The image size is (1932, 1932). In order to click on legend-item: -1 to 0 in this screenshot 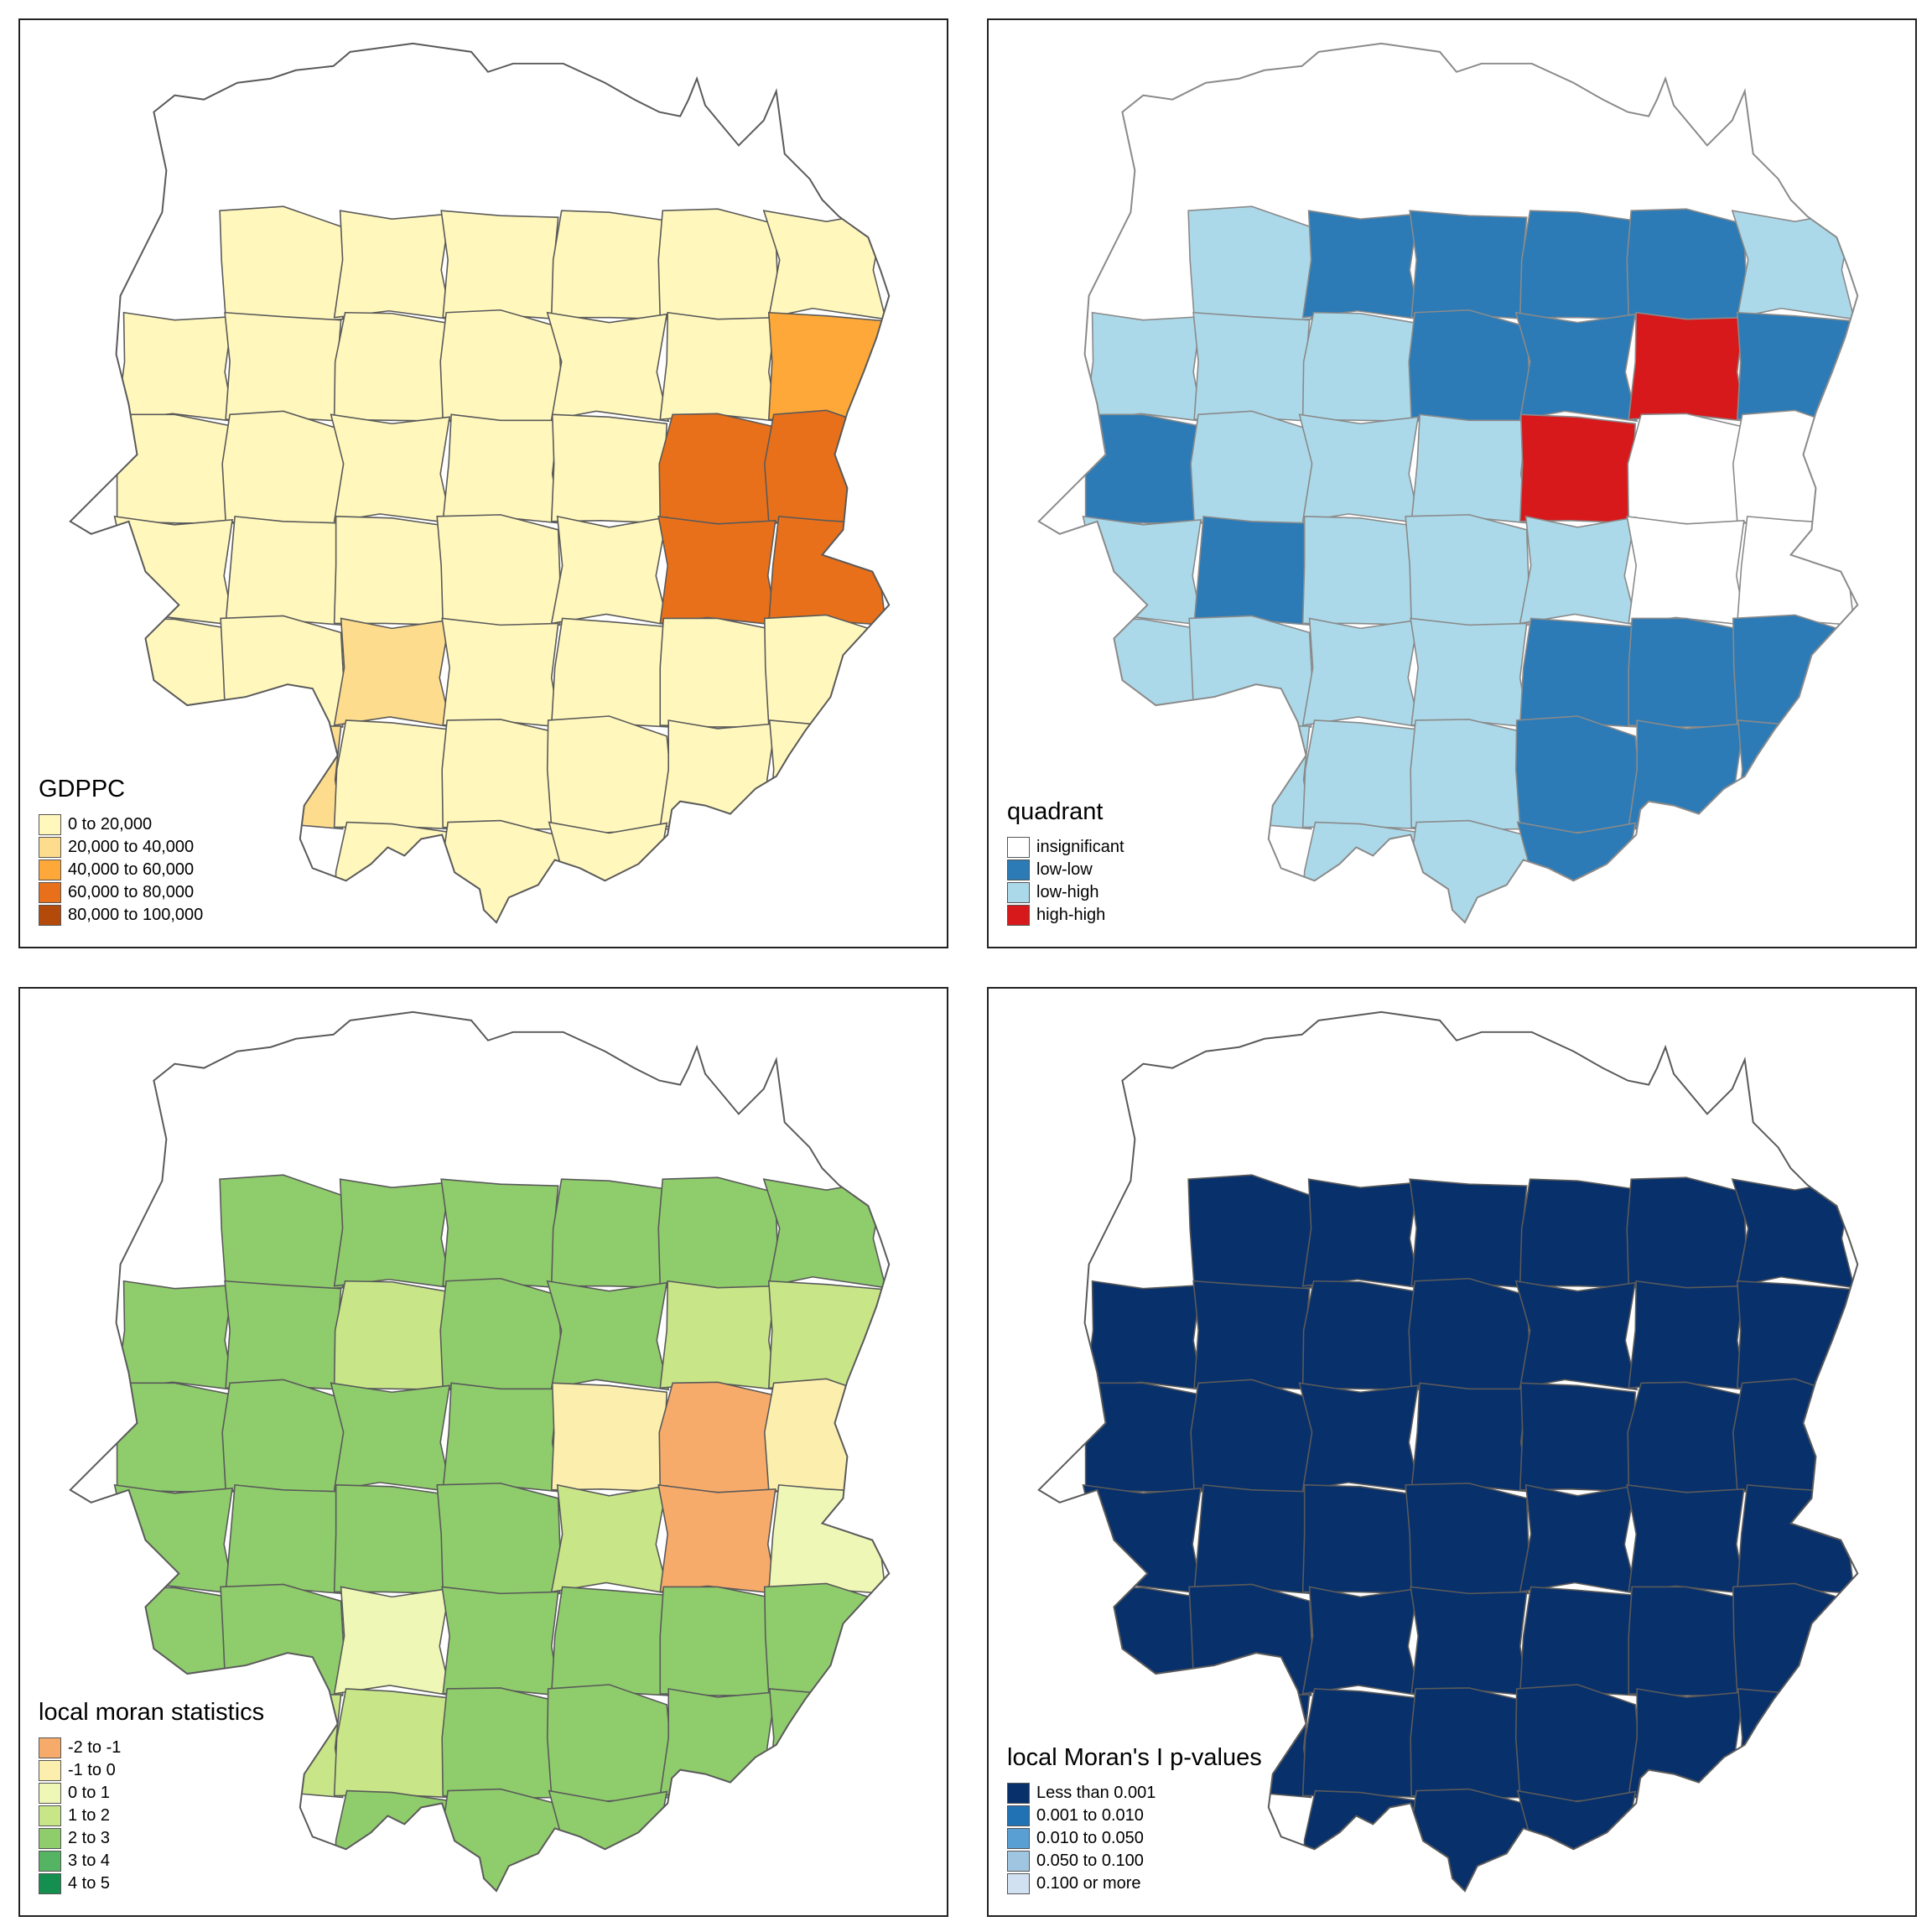, I will do `click(151, 1770)`.